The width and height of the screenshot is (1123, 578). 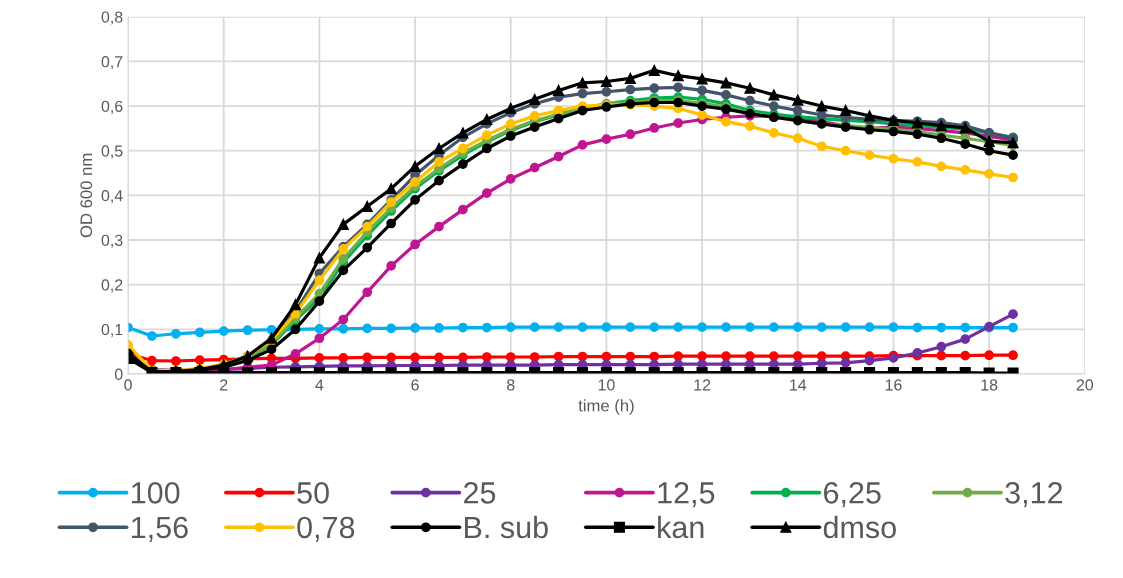 I want to click on legend-label: 3,12, so click(x=1034, y=495).